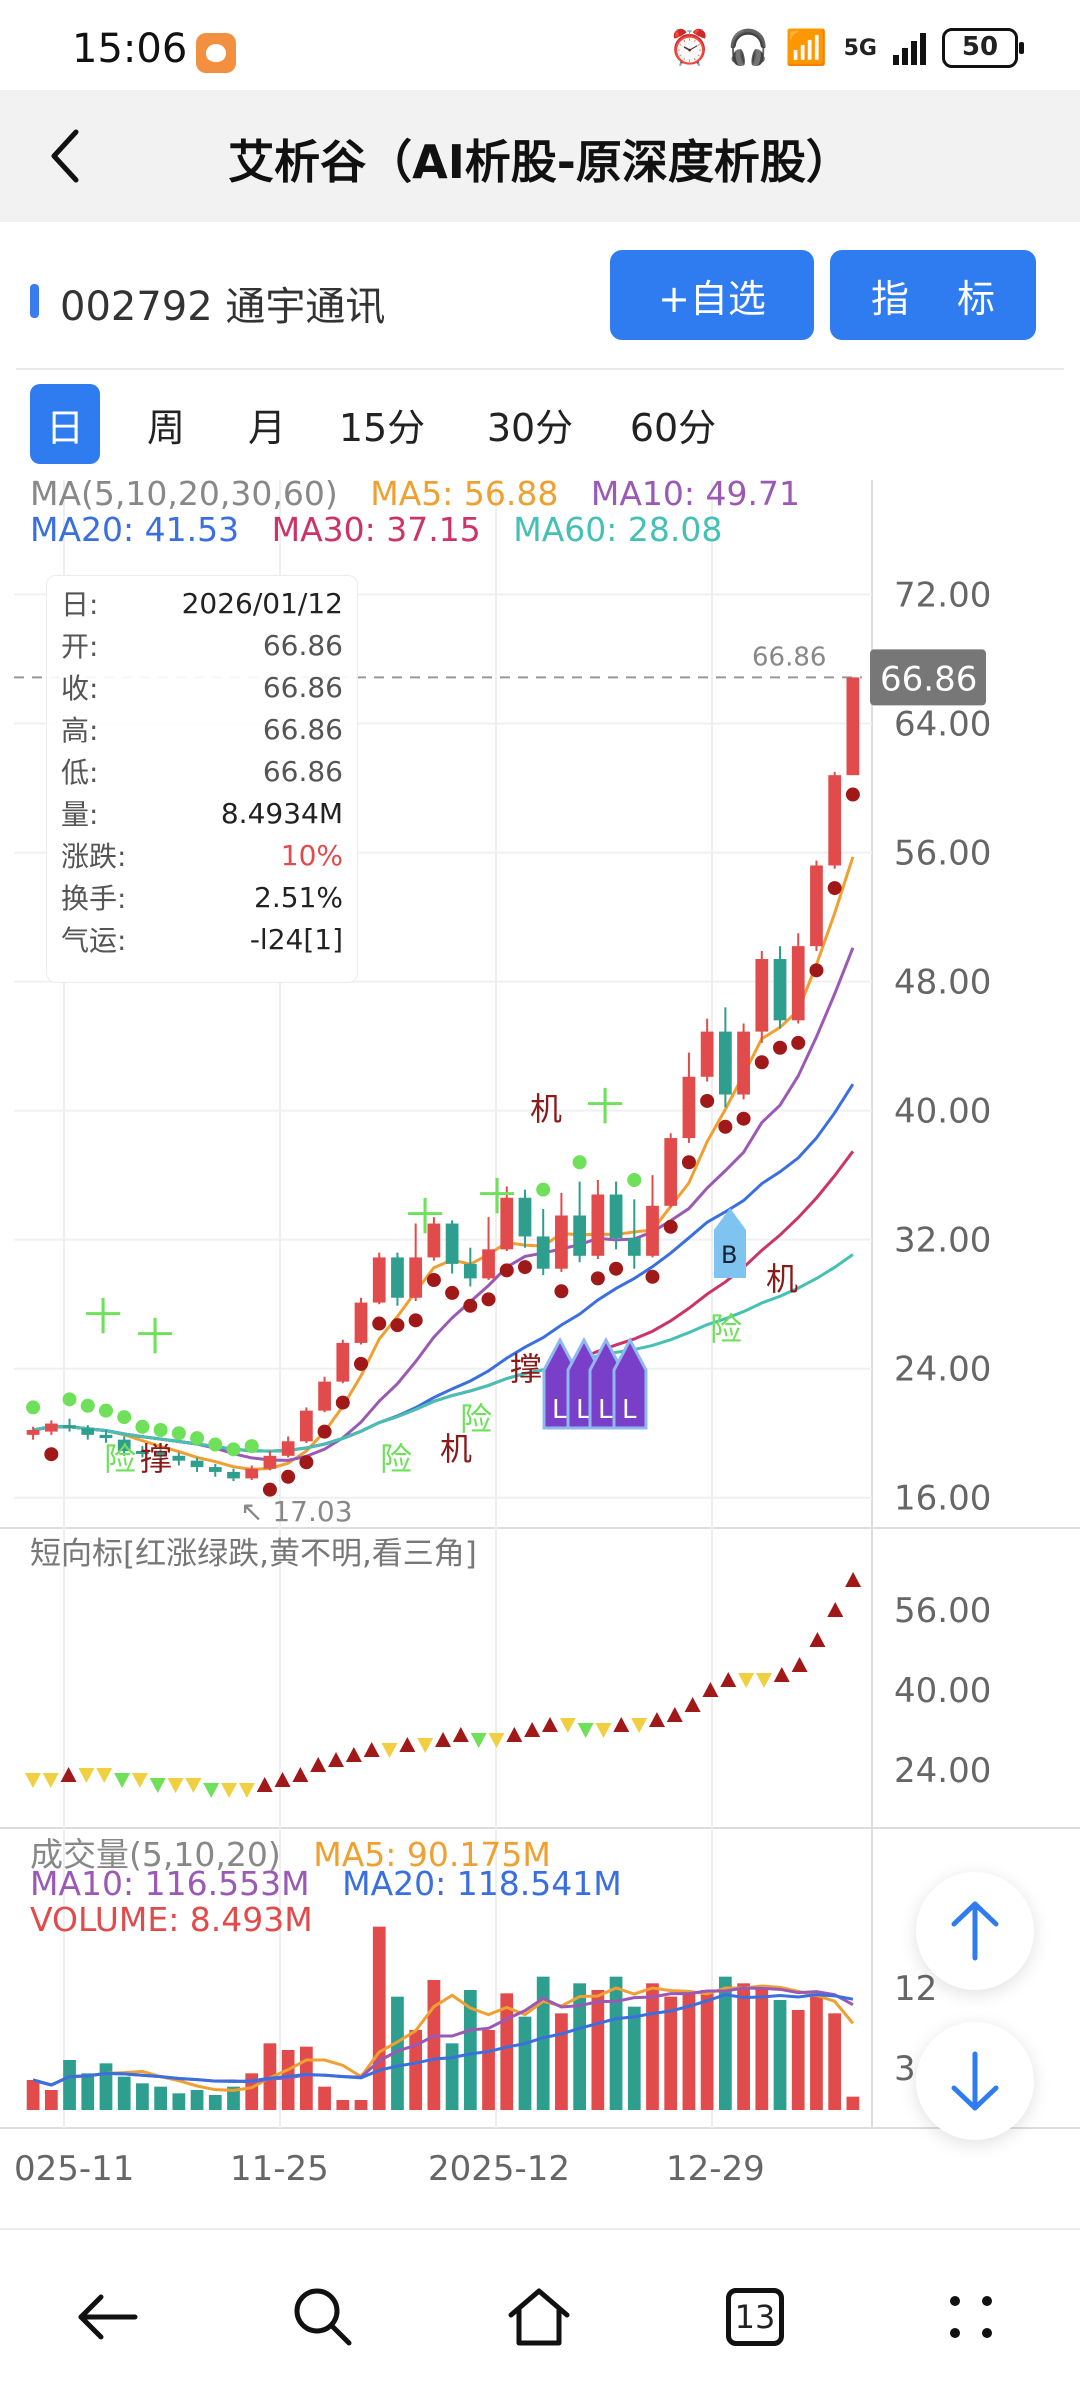 Image resolution: width=1080 pixels, height=2400 pixels. What do you see at coordinates (266, 427) in the screenshot?
I see `tab-month: 月` at bounding box center [266, 427].